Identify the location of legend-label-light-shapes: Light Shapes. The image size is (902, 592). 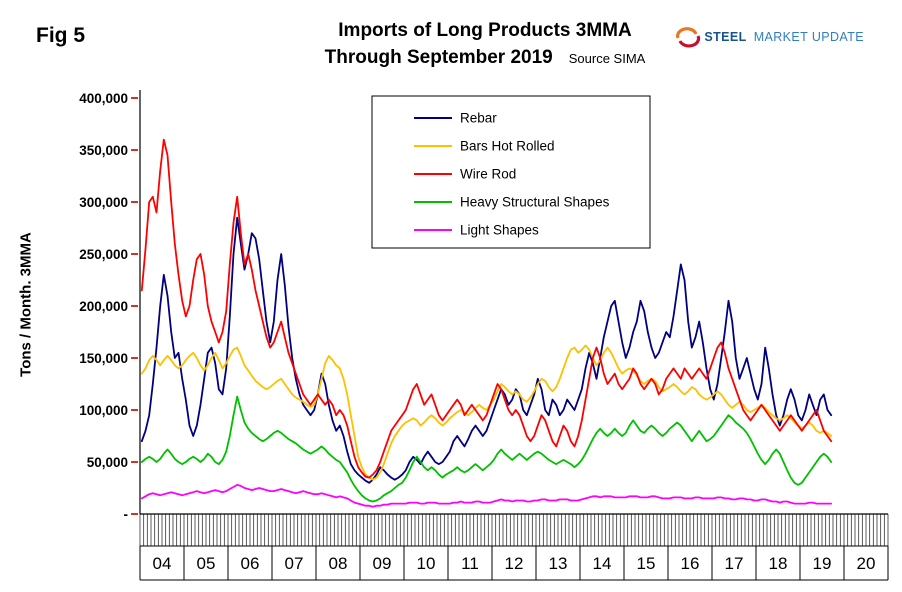
(499, 230).